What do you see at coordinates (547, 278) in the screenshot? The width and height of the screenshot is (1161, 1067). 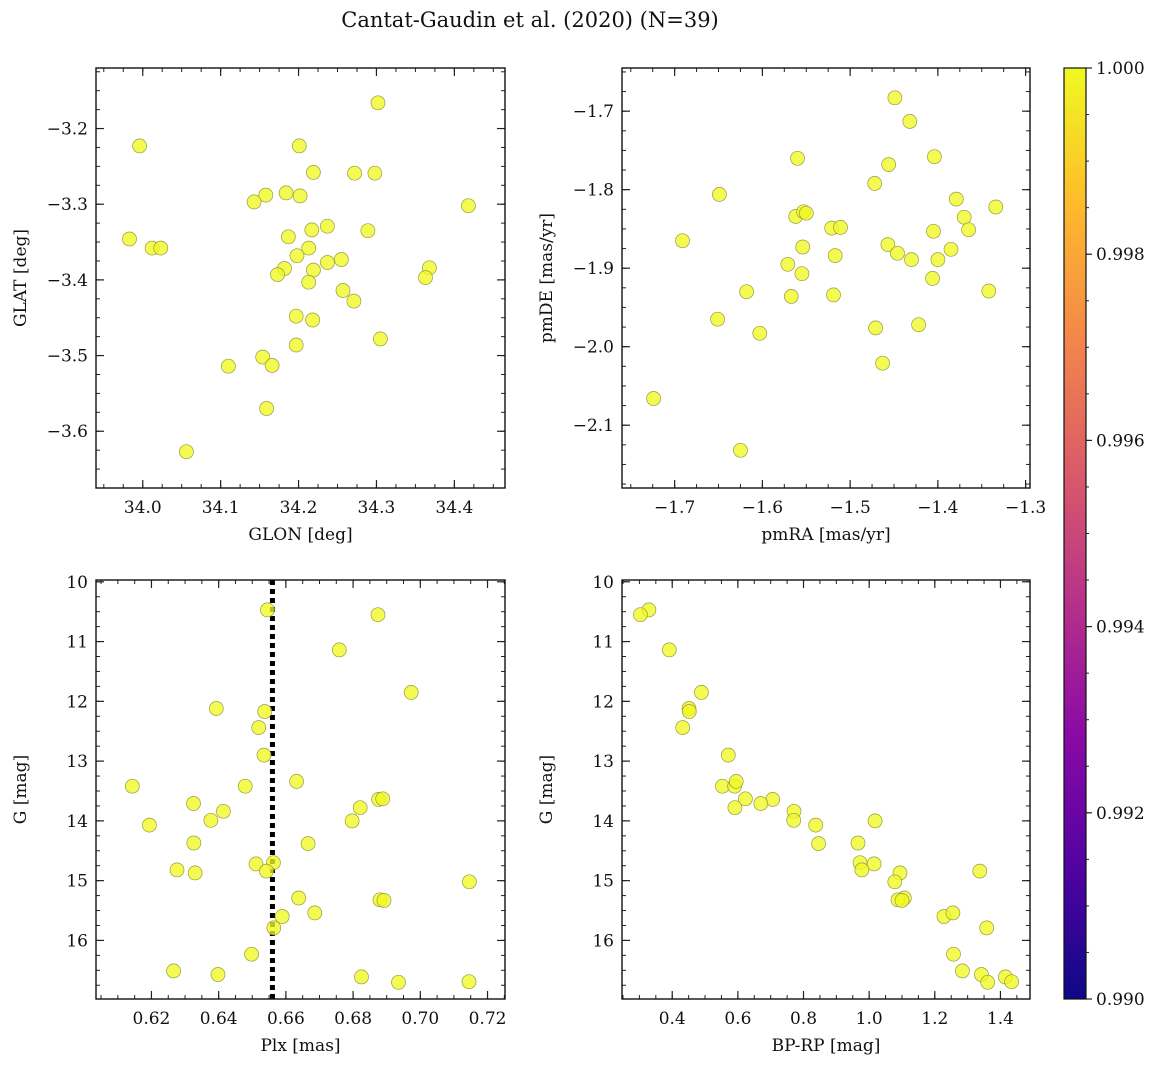 I see `y-axis-label: pmDE [mas/yr]` at bounding box center [547, 278].